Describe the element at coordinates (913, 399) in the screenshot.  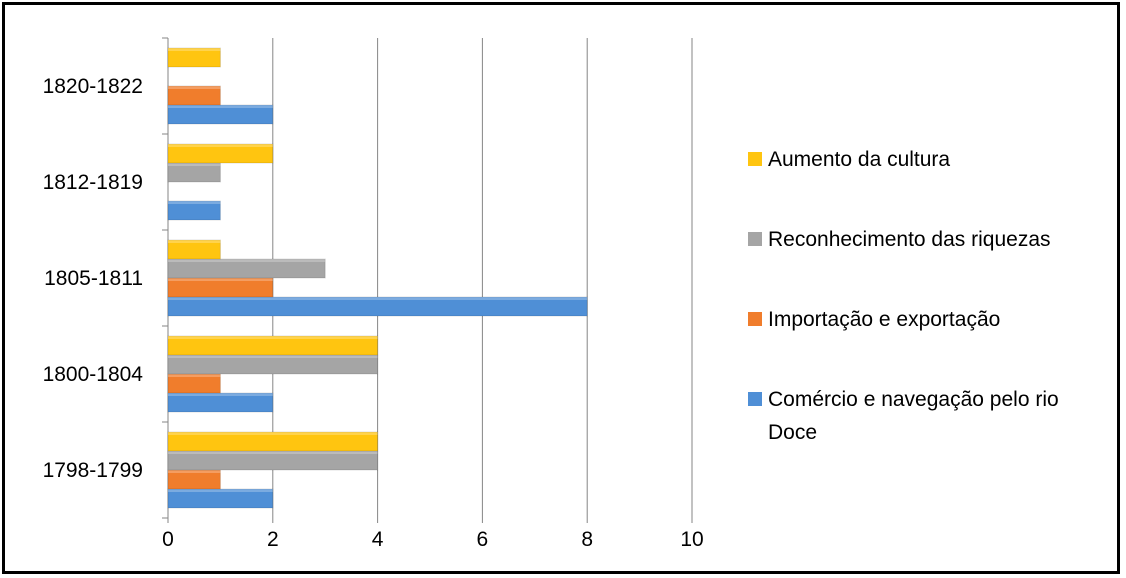
I see `legend-label: Comércio e navegação pelo rio` at that location.